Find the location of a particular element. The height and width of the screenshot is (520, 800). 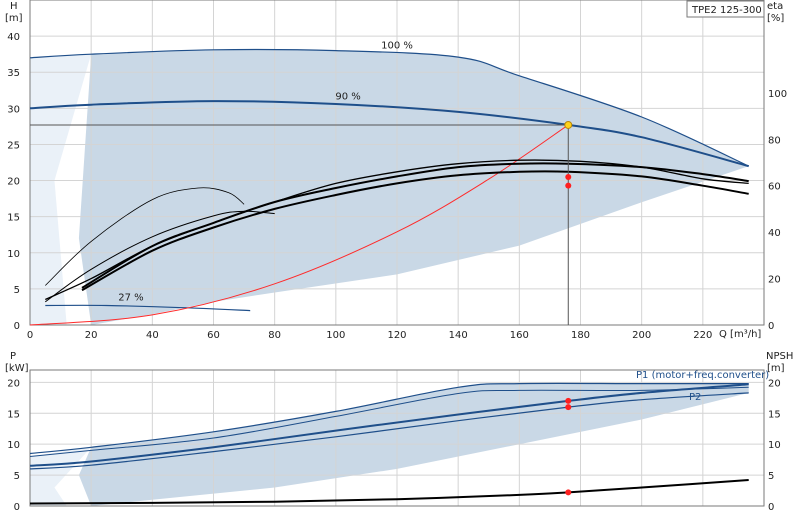

x-axis-label: Q [m³/h] is located at coordinates (740, 334).